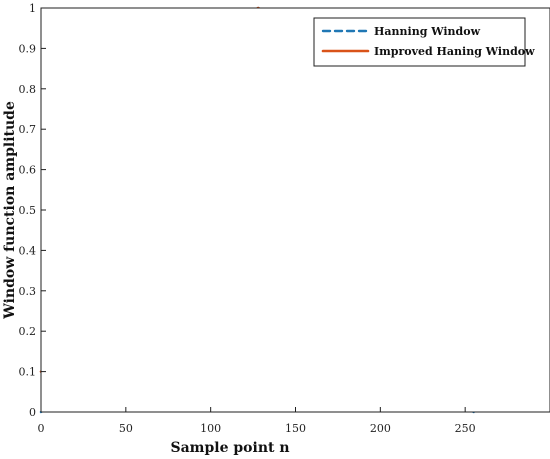 The width and height of the screenshot is (550, 459). I want to click on y-tick-label: 0.2, so click(28, 331).